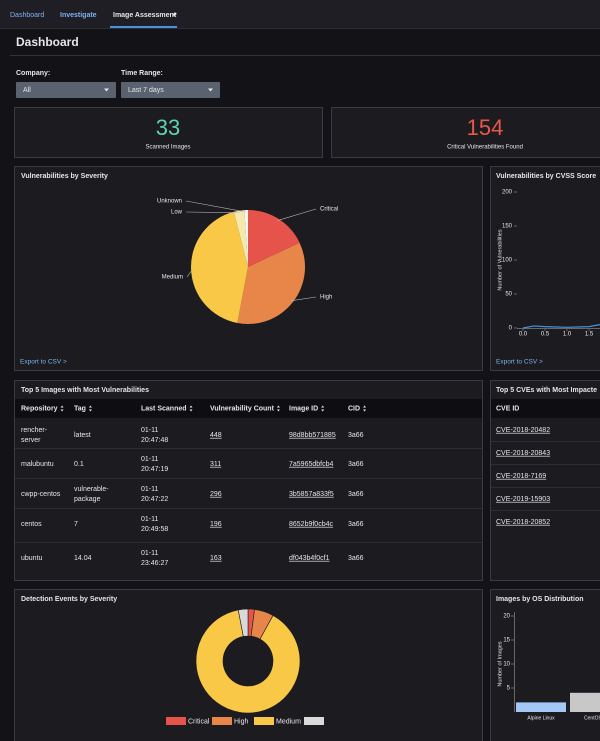 This screenshot has width=600, height=741. I want to click on legend-label: Medium, so click(288, 721).